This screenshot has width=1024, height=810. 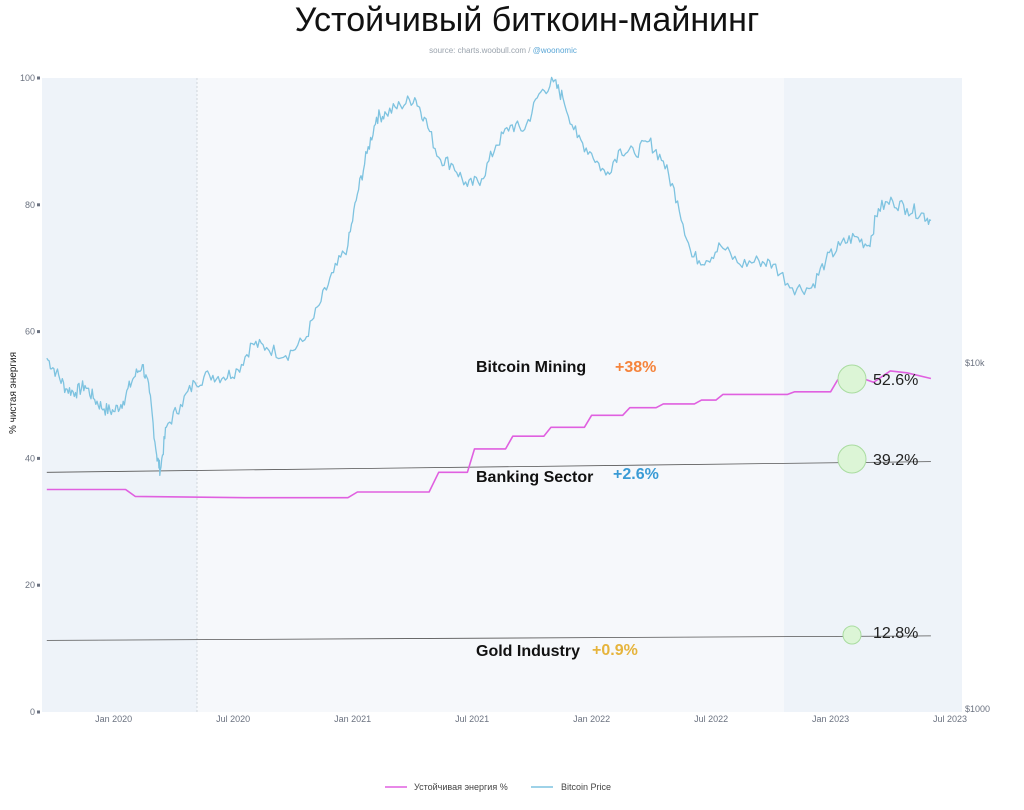 What do you see at coordinates (615, 650) in the screenshot?
I see `gold-industry-change: +0.9%` at bounding box center [615, 650].